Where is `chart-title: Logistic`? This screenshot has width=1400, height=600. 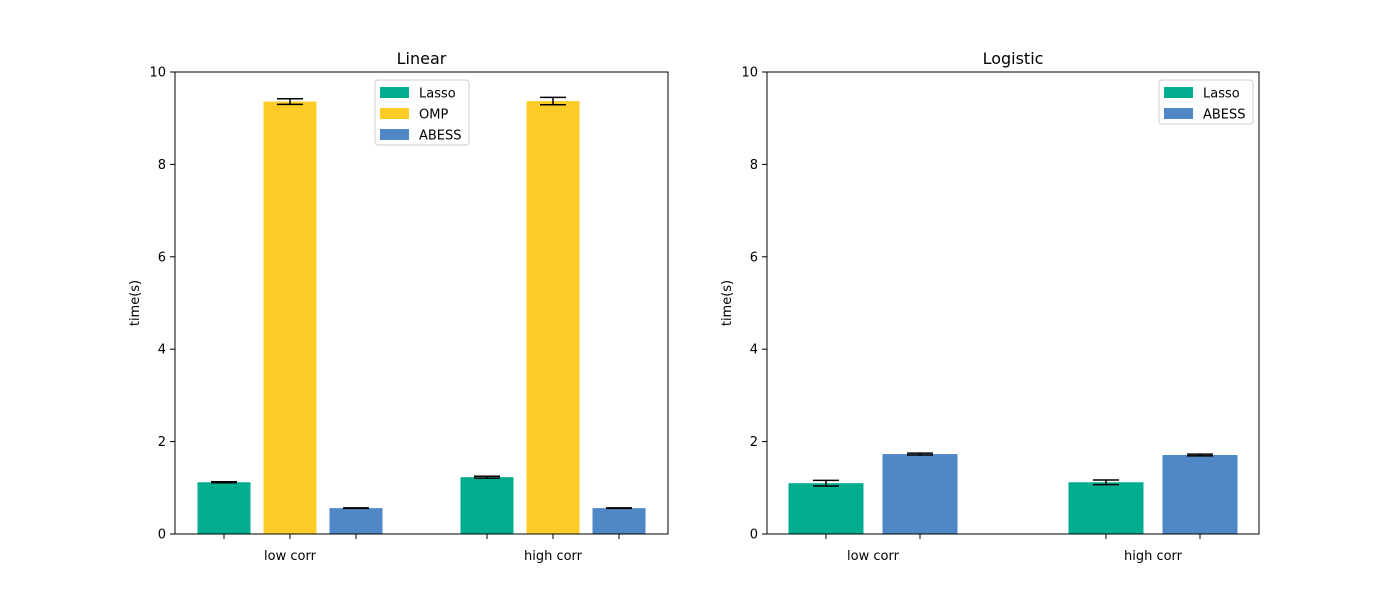 chart-title: Logistic is located at coordinates (1013, 58).